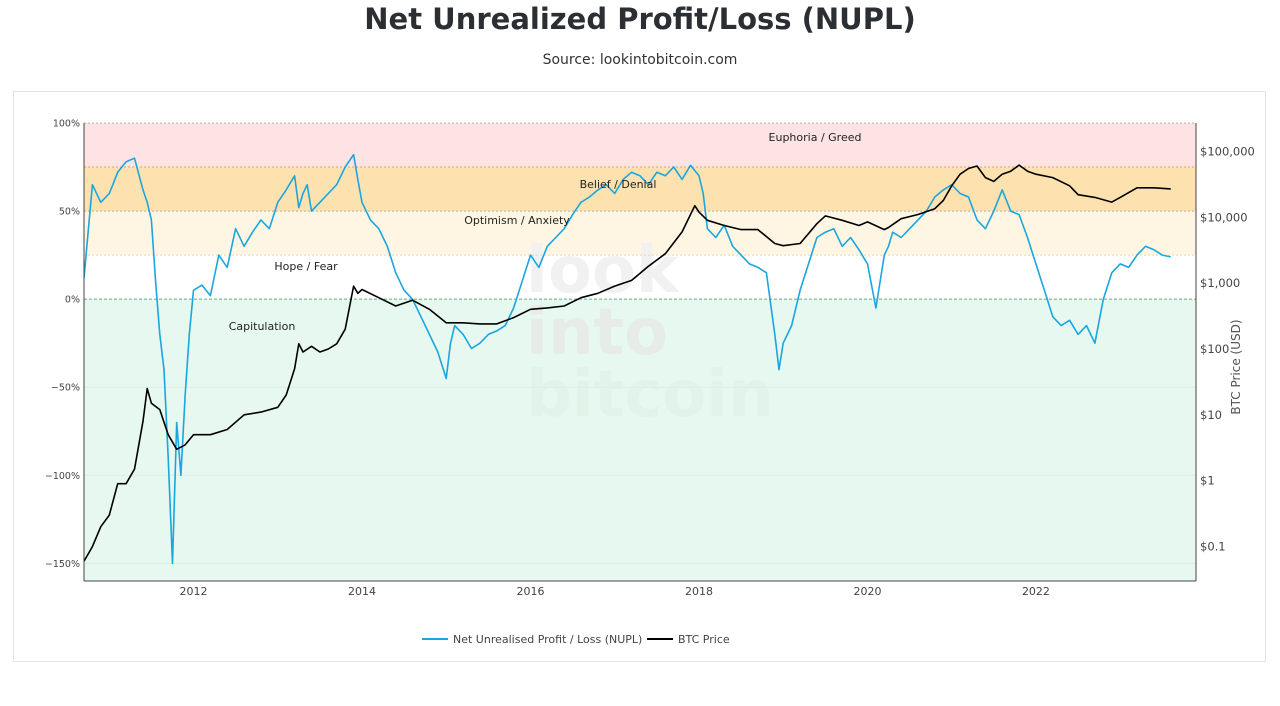 The image size is (1280, 706). I want to click on chart-subtitle: Source: lookintobitcoin.com, so click(640, 60).